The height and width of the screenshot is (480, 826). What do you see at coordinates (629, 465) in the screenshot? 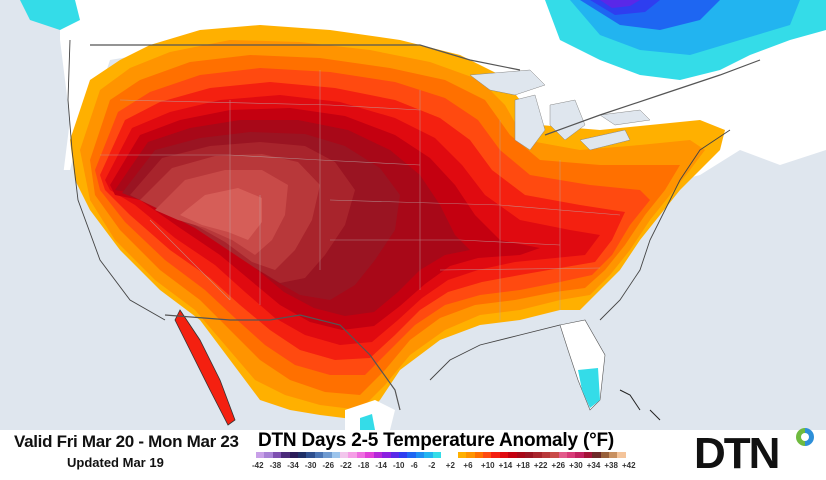
I see `legend-tick-label: +42` at bounding box center [629, 465].